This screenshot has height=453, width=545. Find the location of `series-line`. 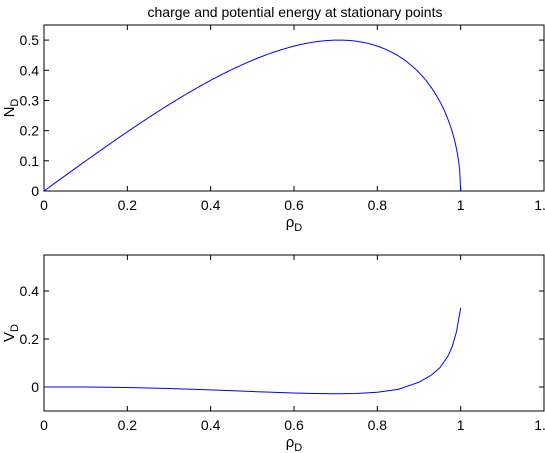

series-line is located at coordinates (253, 351).